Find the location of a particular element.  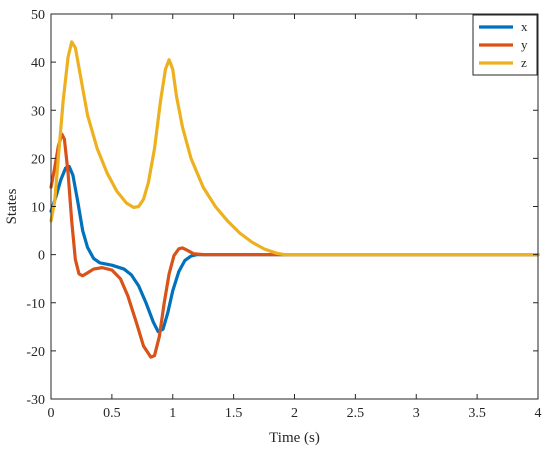

x-tick-label: 2.5 is located at coordinates (356, 413).